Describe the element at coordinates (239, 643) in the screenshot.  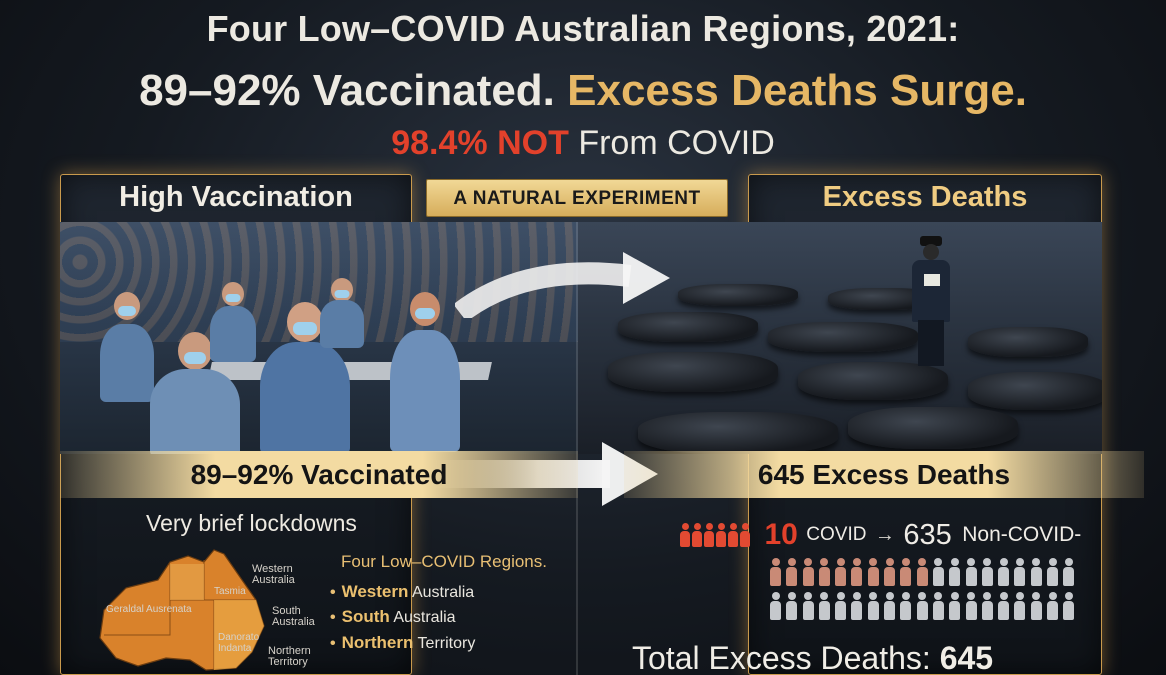
I see `map-label-inner: Danorato Indanta` at that location.